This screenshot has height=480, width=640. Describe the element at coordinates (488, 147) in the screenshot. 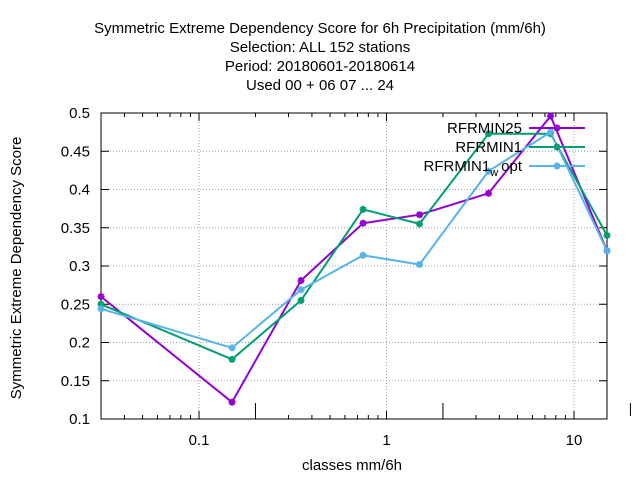

I see `legend-label: RFRMIN1` at that location.